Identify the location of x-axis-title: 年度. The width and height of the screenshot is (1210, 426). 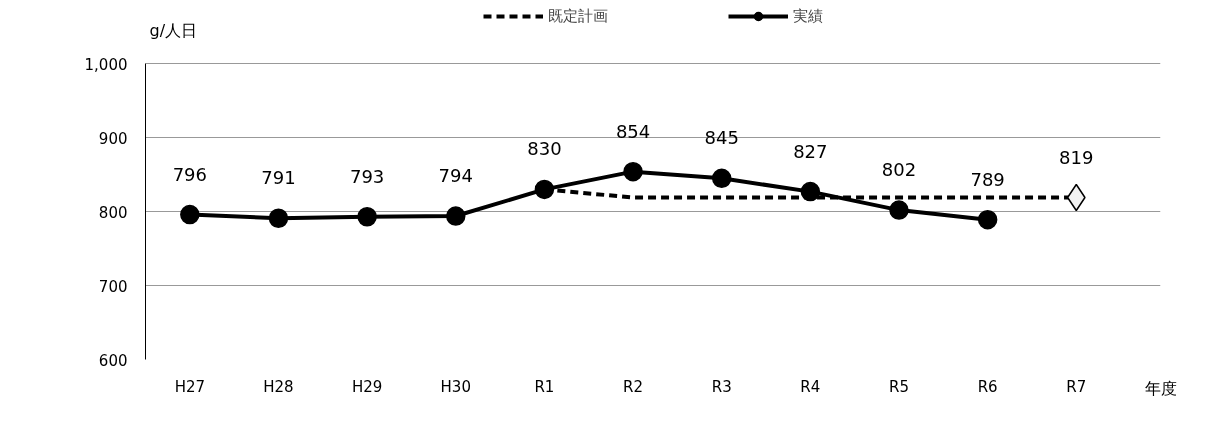
(1160, 388).